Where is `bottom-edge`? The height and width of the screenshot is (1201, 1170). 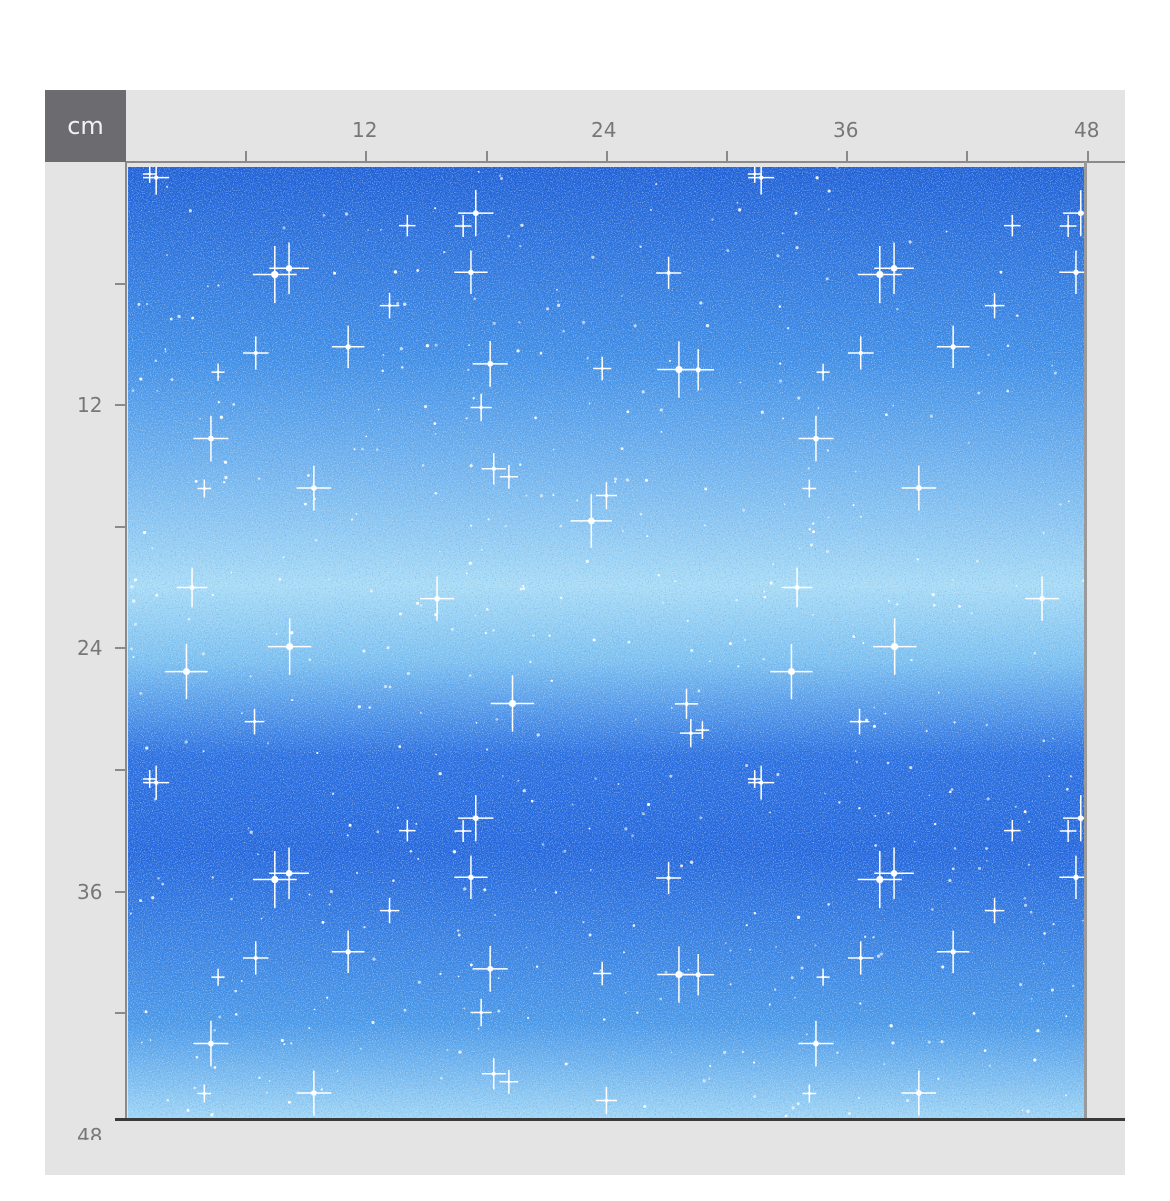 bottom-edge is located at coordinates (620, 1119).